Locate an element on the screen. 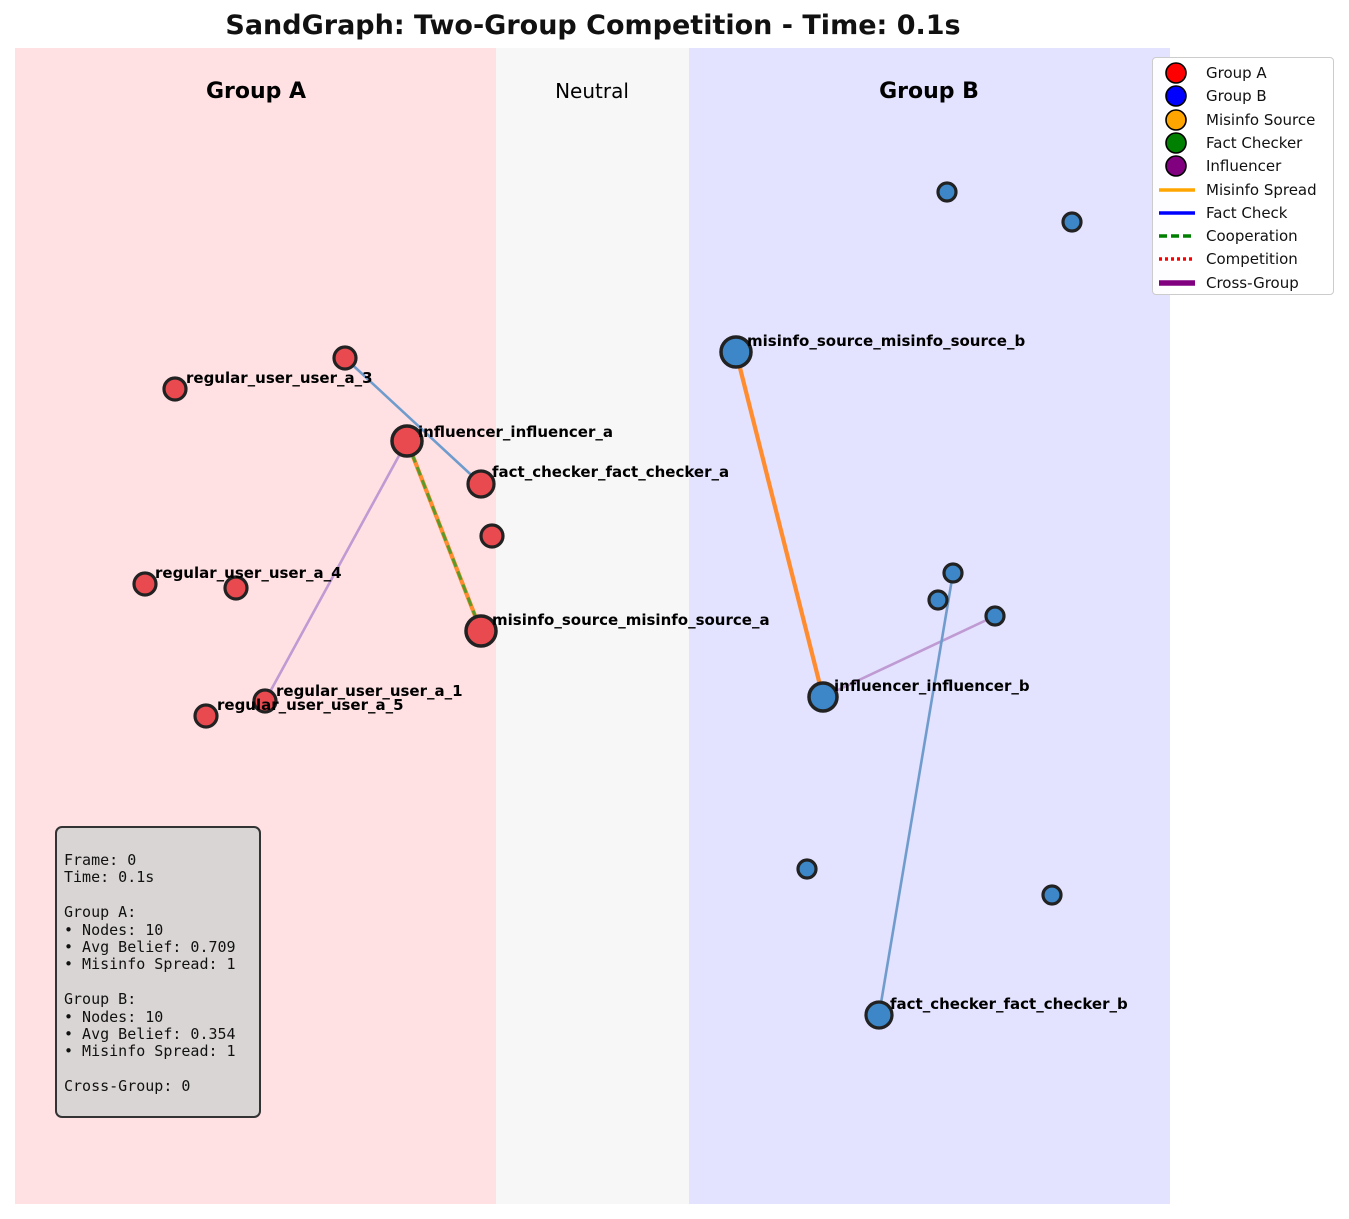 The width and height of the screenshot is (1349, 1219). node-label: fact_checker_fact_checker_a is located at coordinates (610, 472).